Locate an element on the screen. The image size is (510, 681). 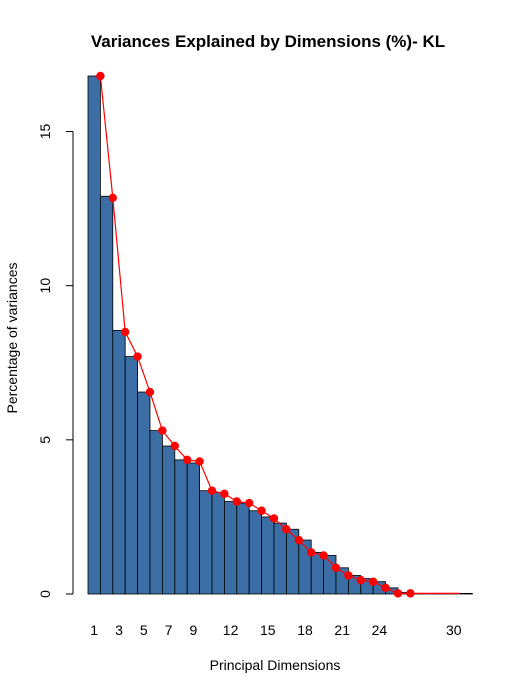
x-axis: 1 3 5 7 9 12 15 18 21 24 30 is located at coordinates (275, 630).